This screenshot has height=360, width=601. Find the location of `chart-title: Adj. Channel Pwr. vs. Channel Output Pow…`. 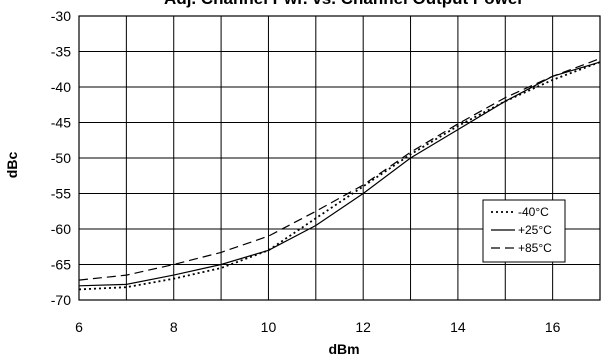

chart-title: Adj. Channel Pwr. vs. Channel Output Pow… is located at coordinates (344, 4).